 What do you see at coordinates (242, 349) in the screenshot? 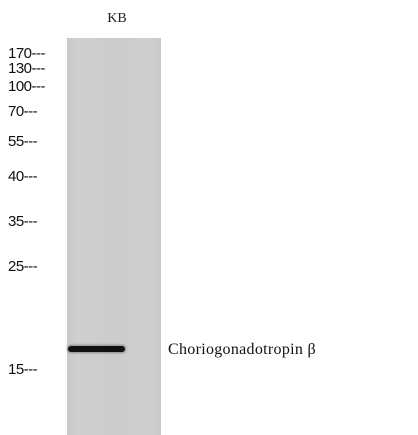
I see `band-label: Choriogonadotropin β` at bounding box center [242, 349].